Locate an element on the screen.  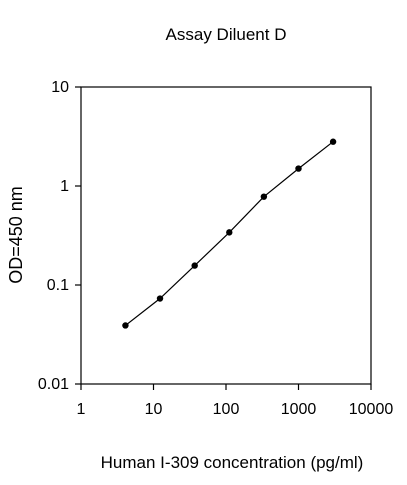
y-axis-label: OD=450 nm is located at coordinates (16, 235).